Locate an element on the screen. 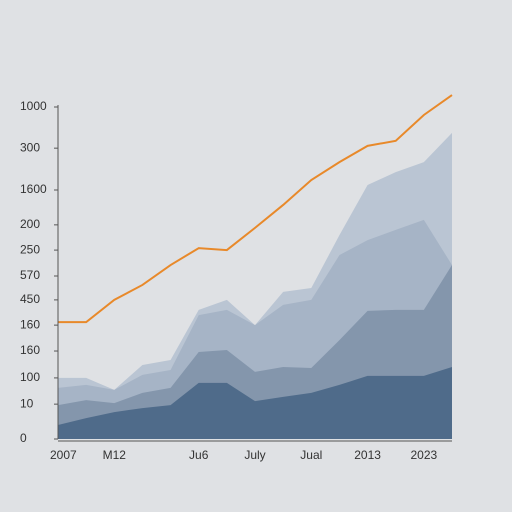 The width and height of the screenshot is (512, 512). y-tick-label: 1000 is located at coordinates (33, 106).